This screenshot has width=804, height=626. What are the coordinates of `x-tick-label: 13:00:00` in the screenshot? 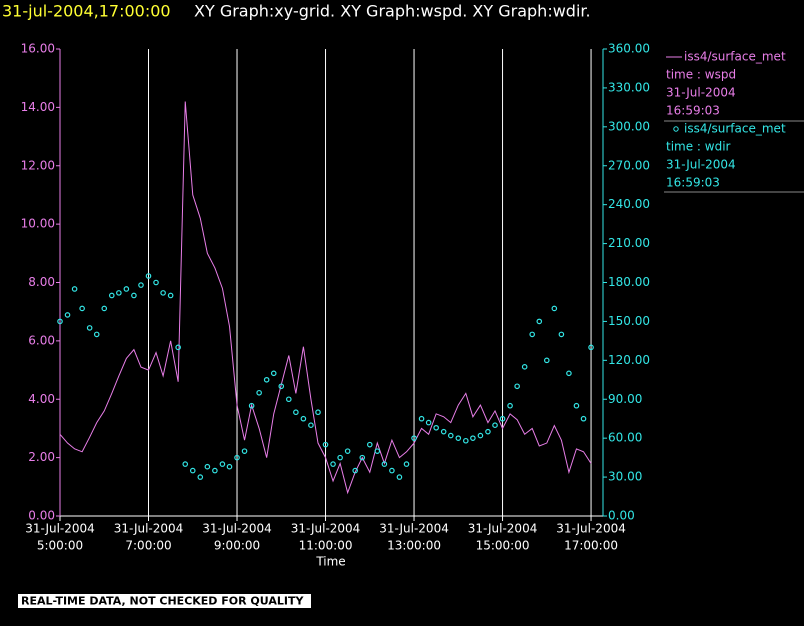 It's located at (414, 546).